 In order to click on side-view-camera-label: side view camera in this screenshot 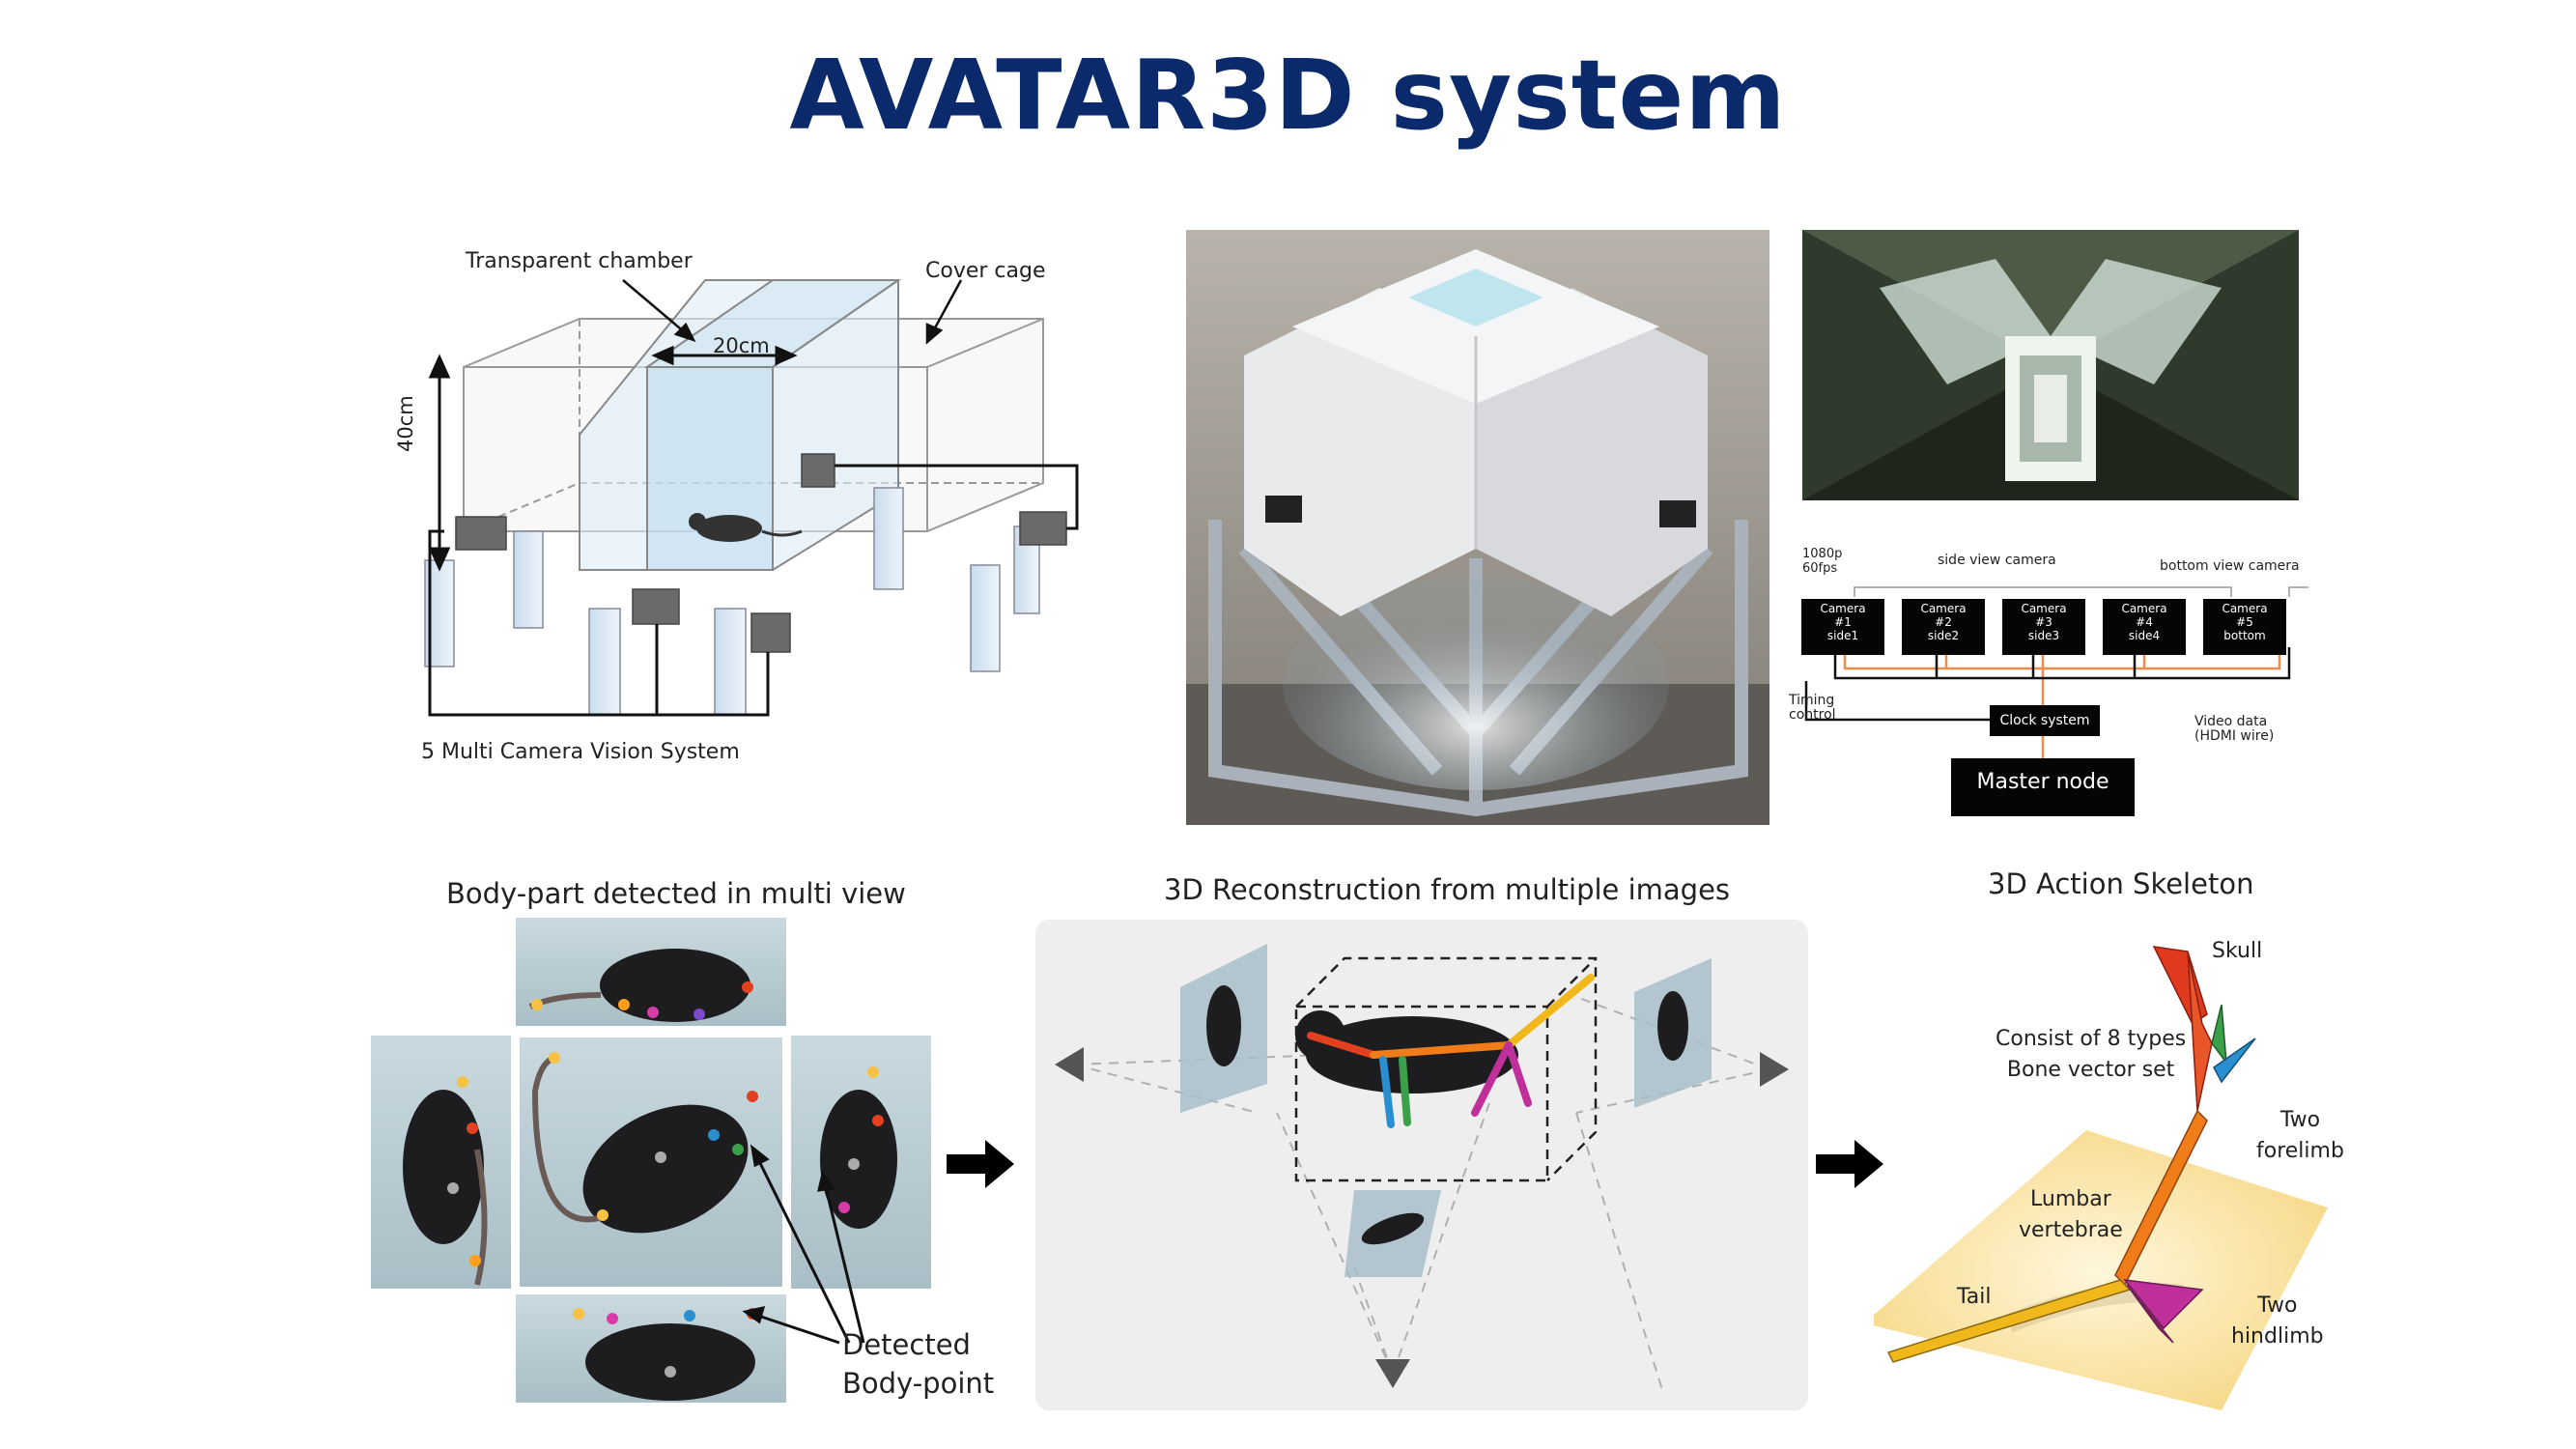, I will do `click(1997, 560)`.